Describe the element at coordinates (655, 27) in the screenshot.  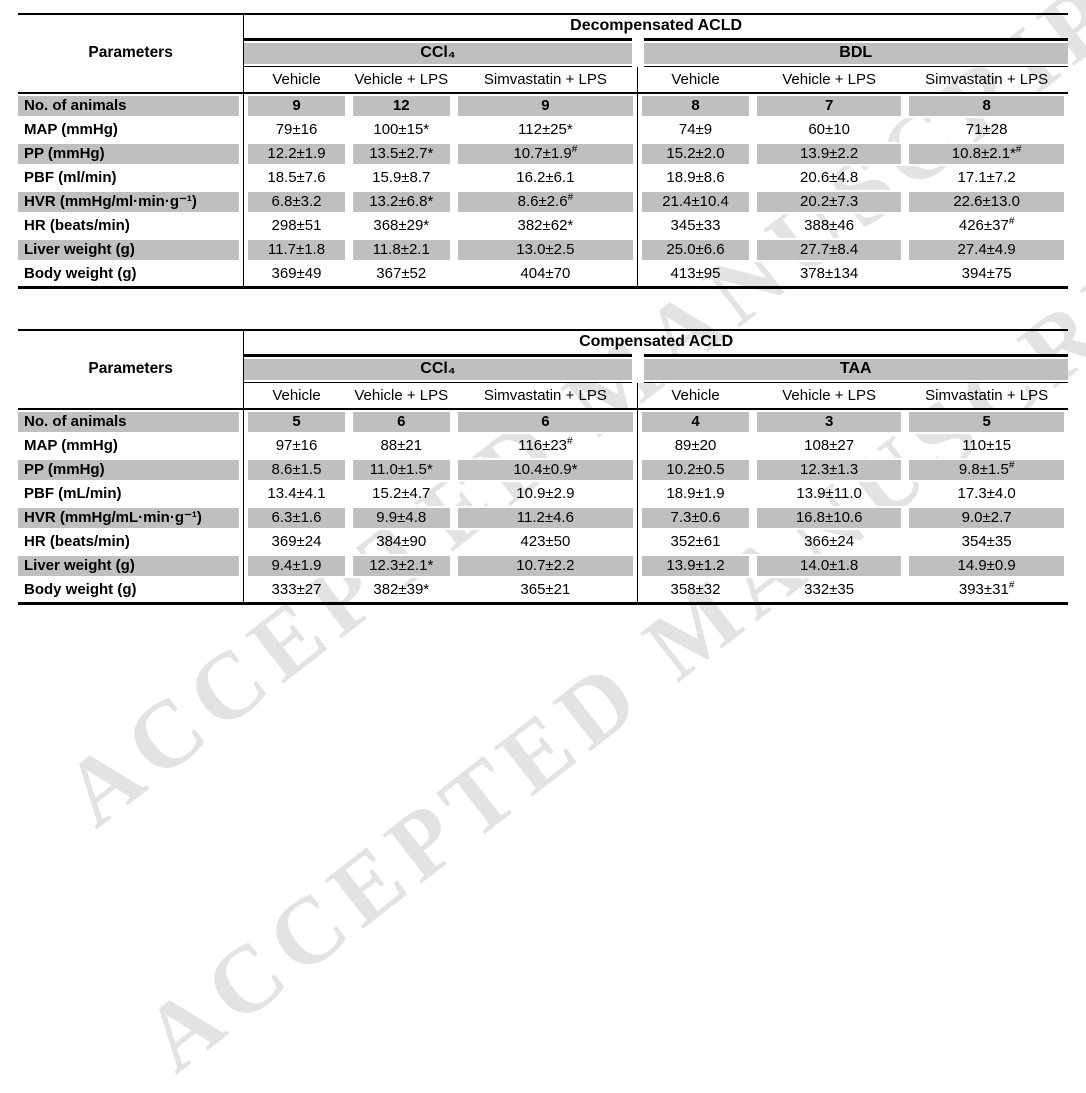
I see `table-title: Decompensated ACLD` at that location.